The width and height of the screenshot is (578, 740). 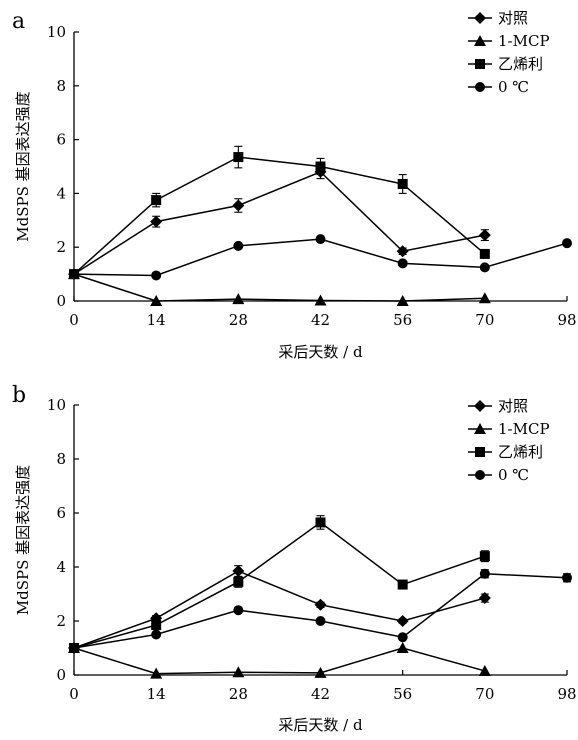 I want to click on legend-label: 1-MCP, so click(x=524, y=41).